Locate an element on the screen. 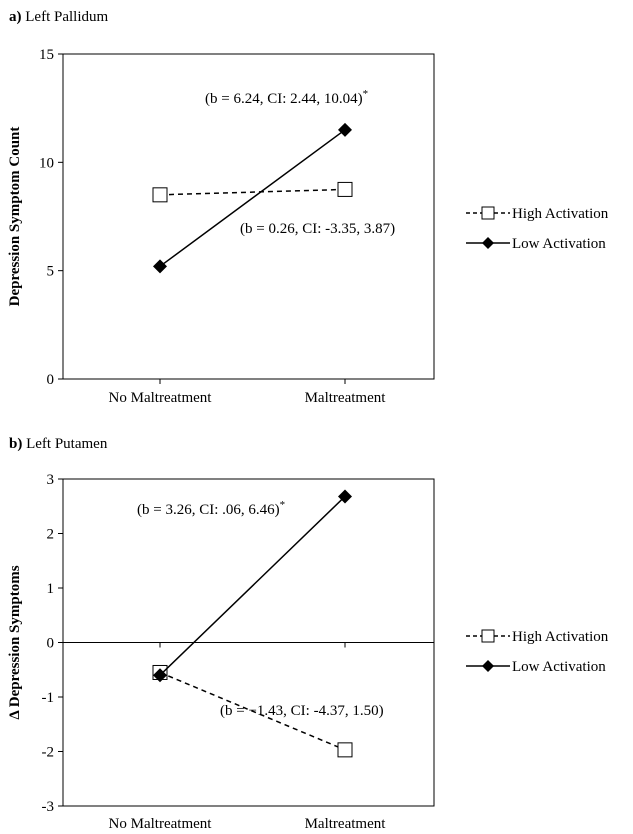 Image resolution: width=633 pixels, height=834 pixels. annotation-text: (b = −1.43, CI: -4.37, 1.50) is located at coordinates (302, 711).